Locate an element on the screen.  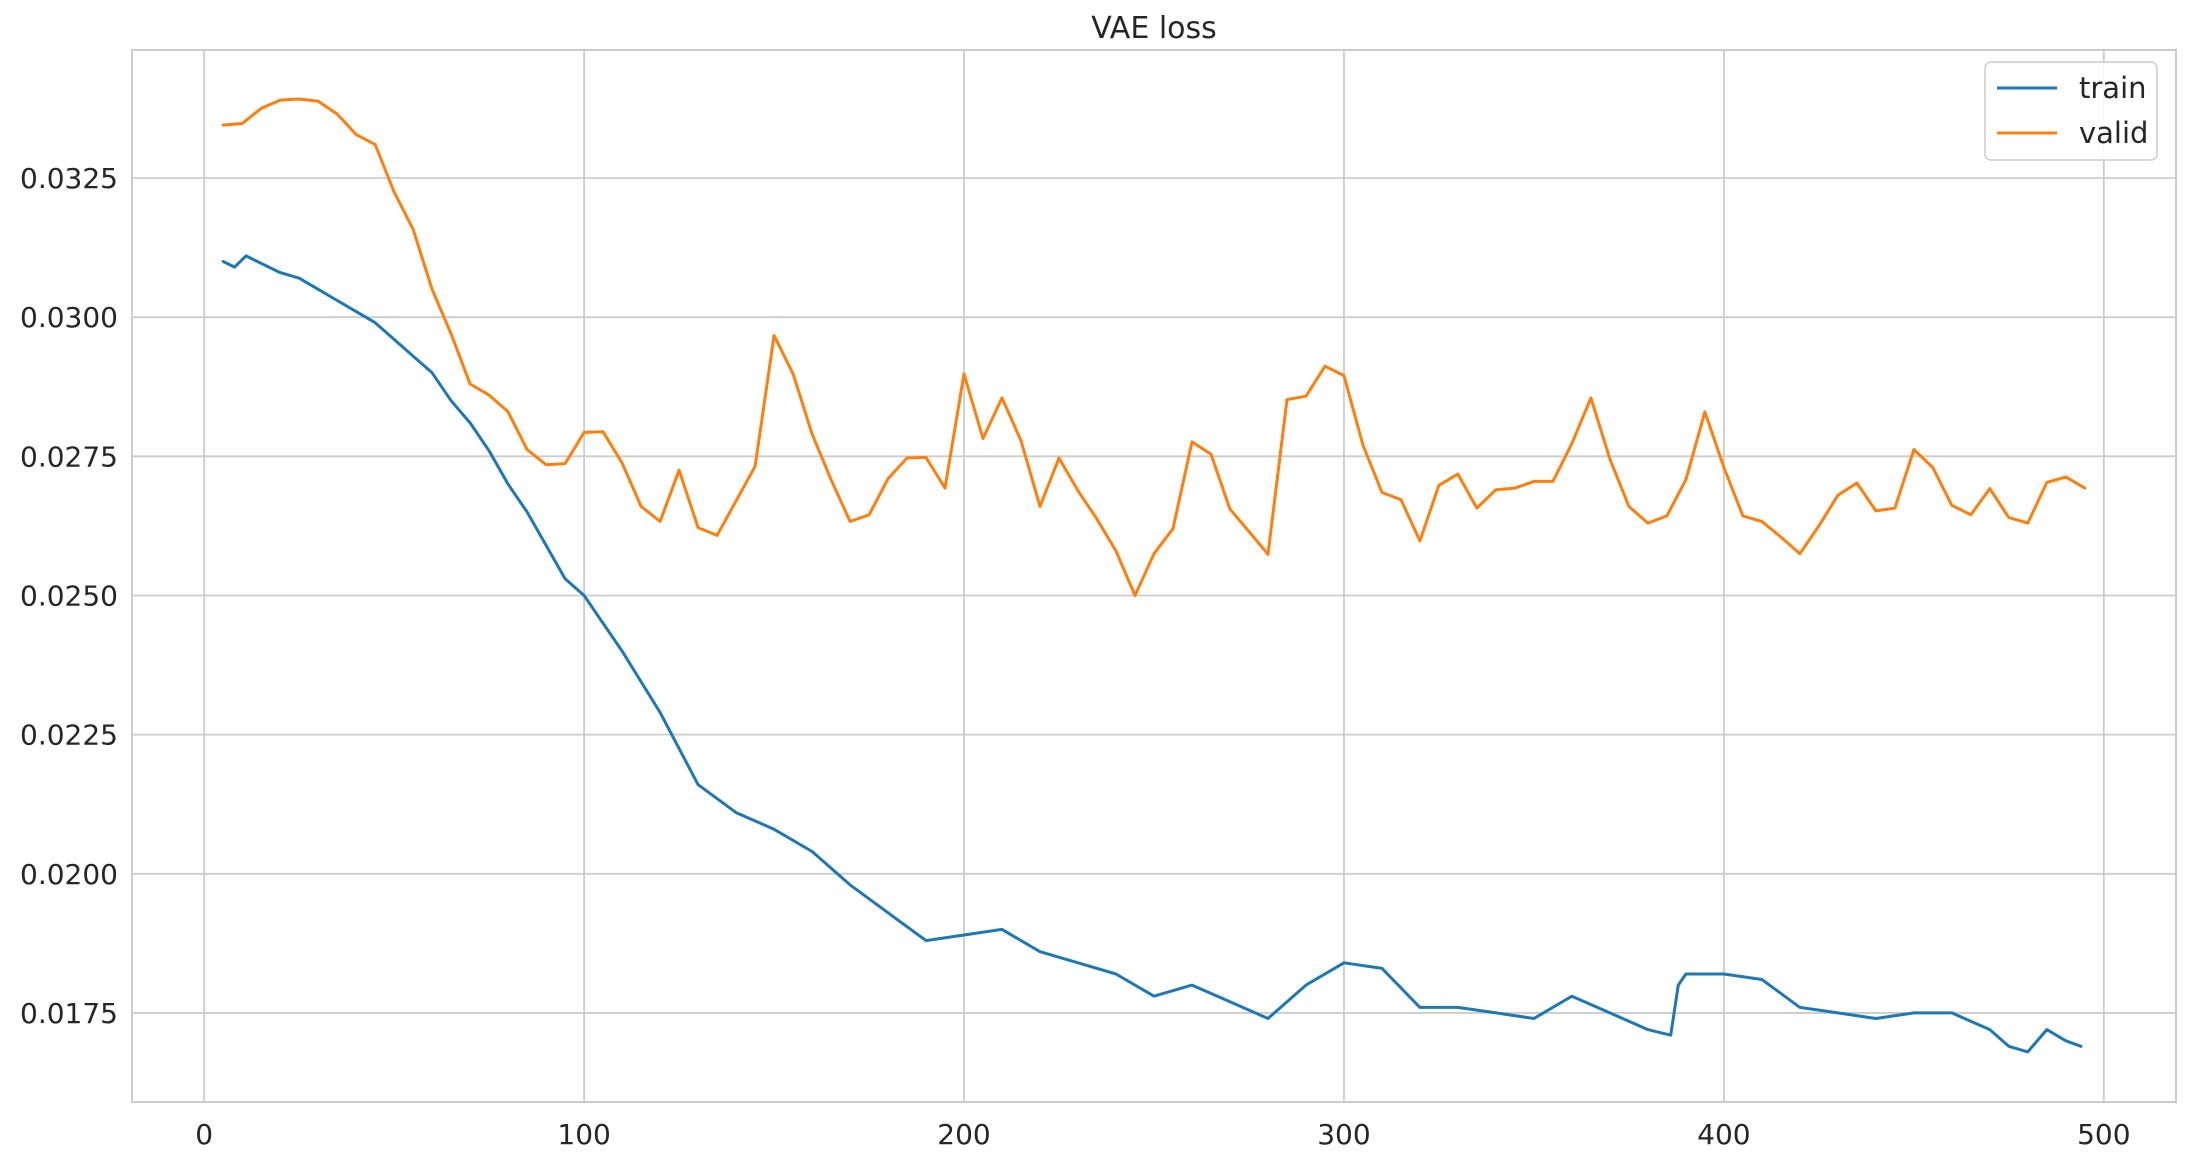
y-tick-label: 0.0200 is located at coordinates (69, 874).